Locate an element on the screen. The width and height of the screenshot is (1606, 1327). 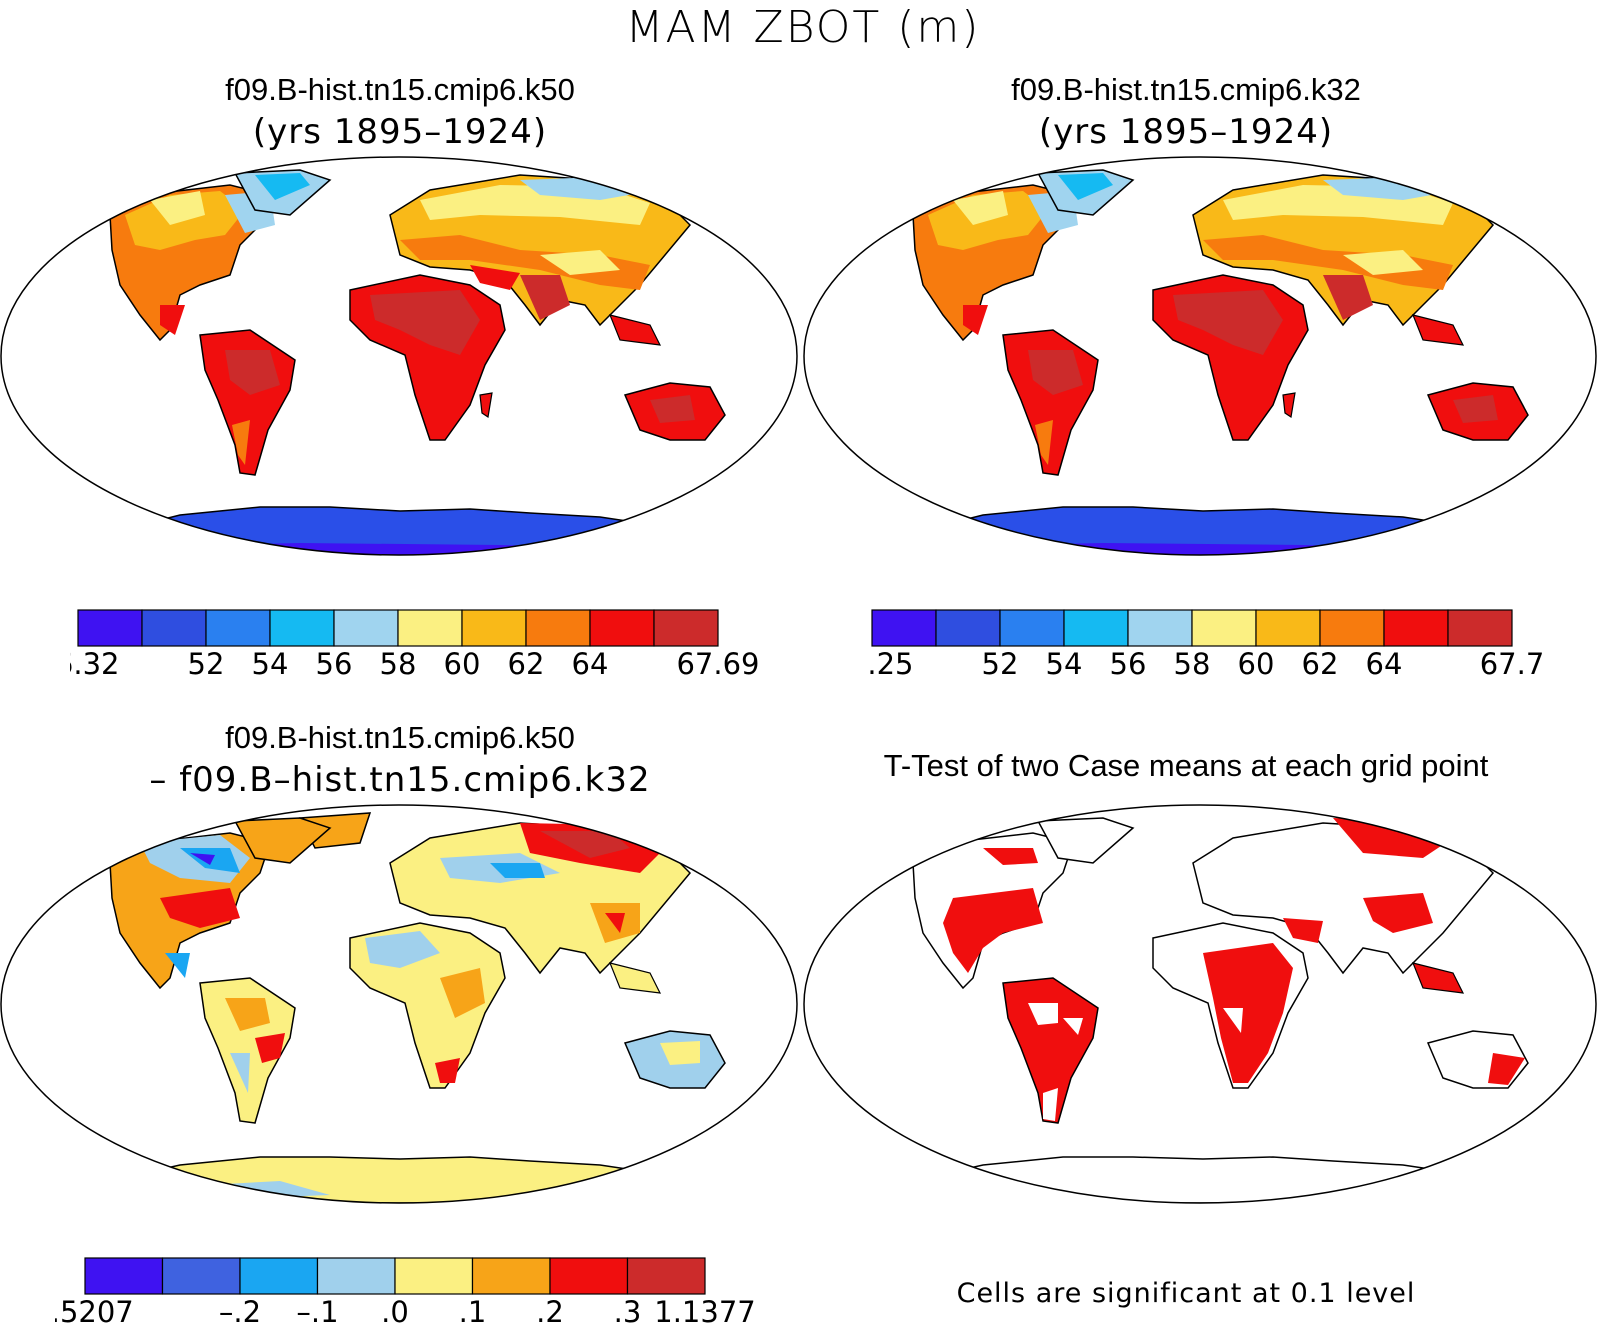
panel-4-map is located at coordinates (1200, 1004).